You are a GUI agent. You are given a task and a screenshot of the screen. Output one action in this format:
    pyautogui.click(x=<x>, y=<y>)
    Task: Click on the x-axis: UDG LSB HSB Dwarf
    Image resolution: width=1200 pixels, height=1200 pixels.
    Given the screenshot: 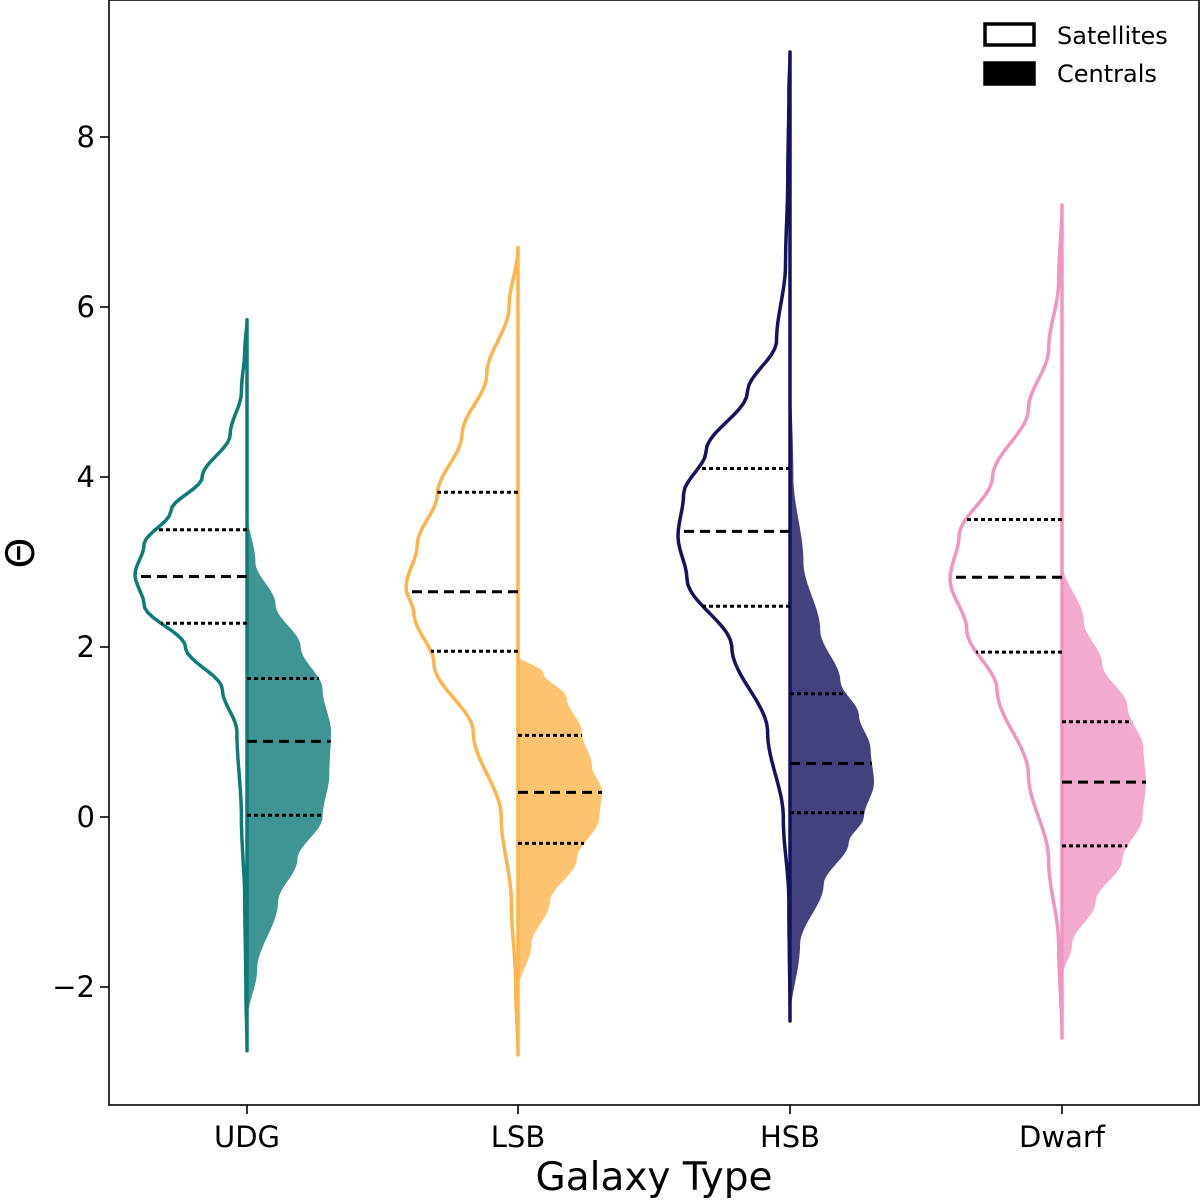 What is the action you would take?
    pyautogui.click(x=660, y=1129)
    